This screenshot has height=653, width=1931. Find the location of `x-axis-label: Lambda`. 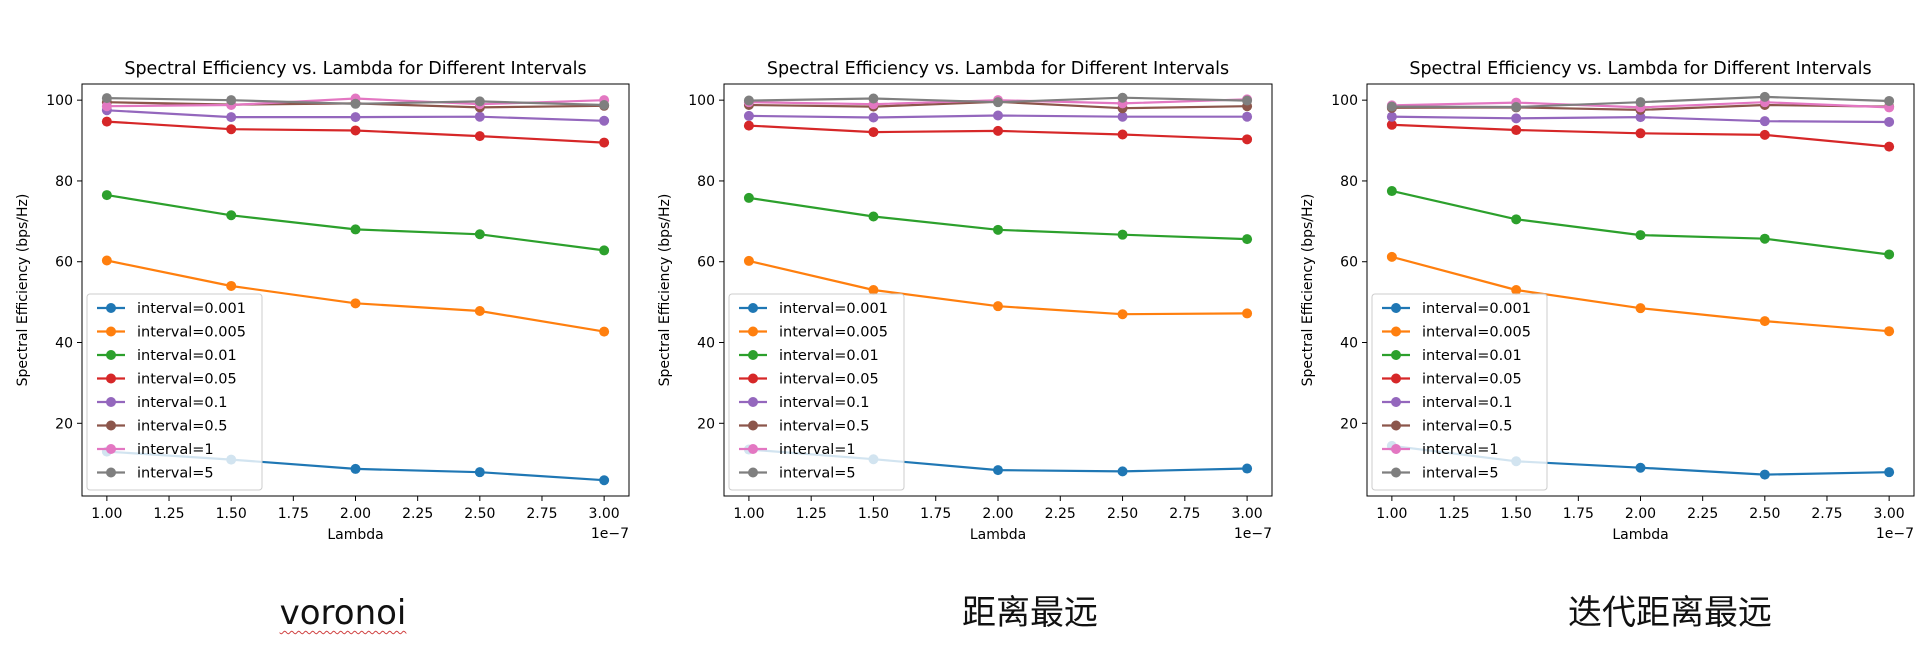

x-axis-label: Lambda is located at coordinates (1640, 535).